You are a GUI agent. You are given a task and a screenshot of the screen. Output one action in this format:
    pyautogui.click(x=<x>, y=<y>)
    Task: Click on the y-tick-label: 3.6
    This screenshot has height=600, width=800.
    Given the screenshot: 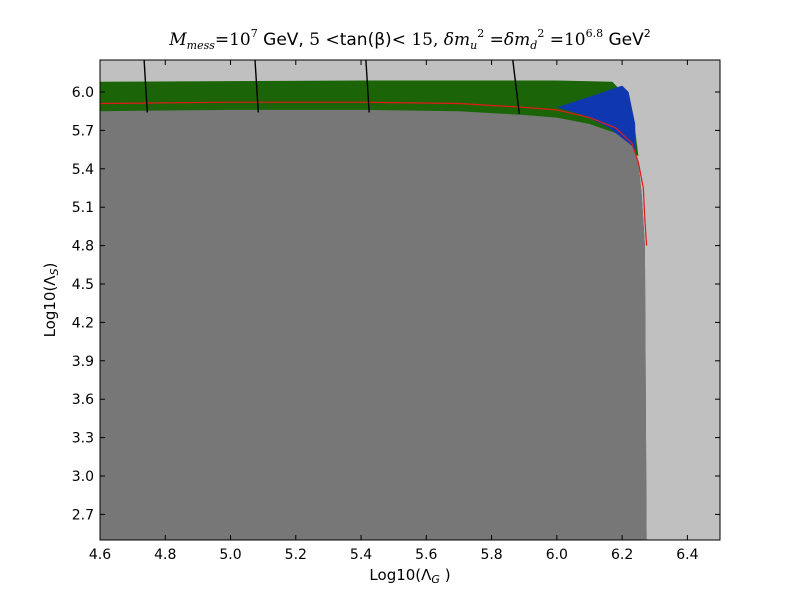 What is the action you would take?
    pyautogui.click(x=83, y=400)
    